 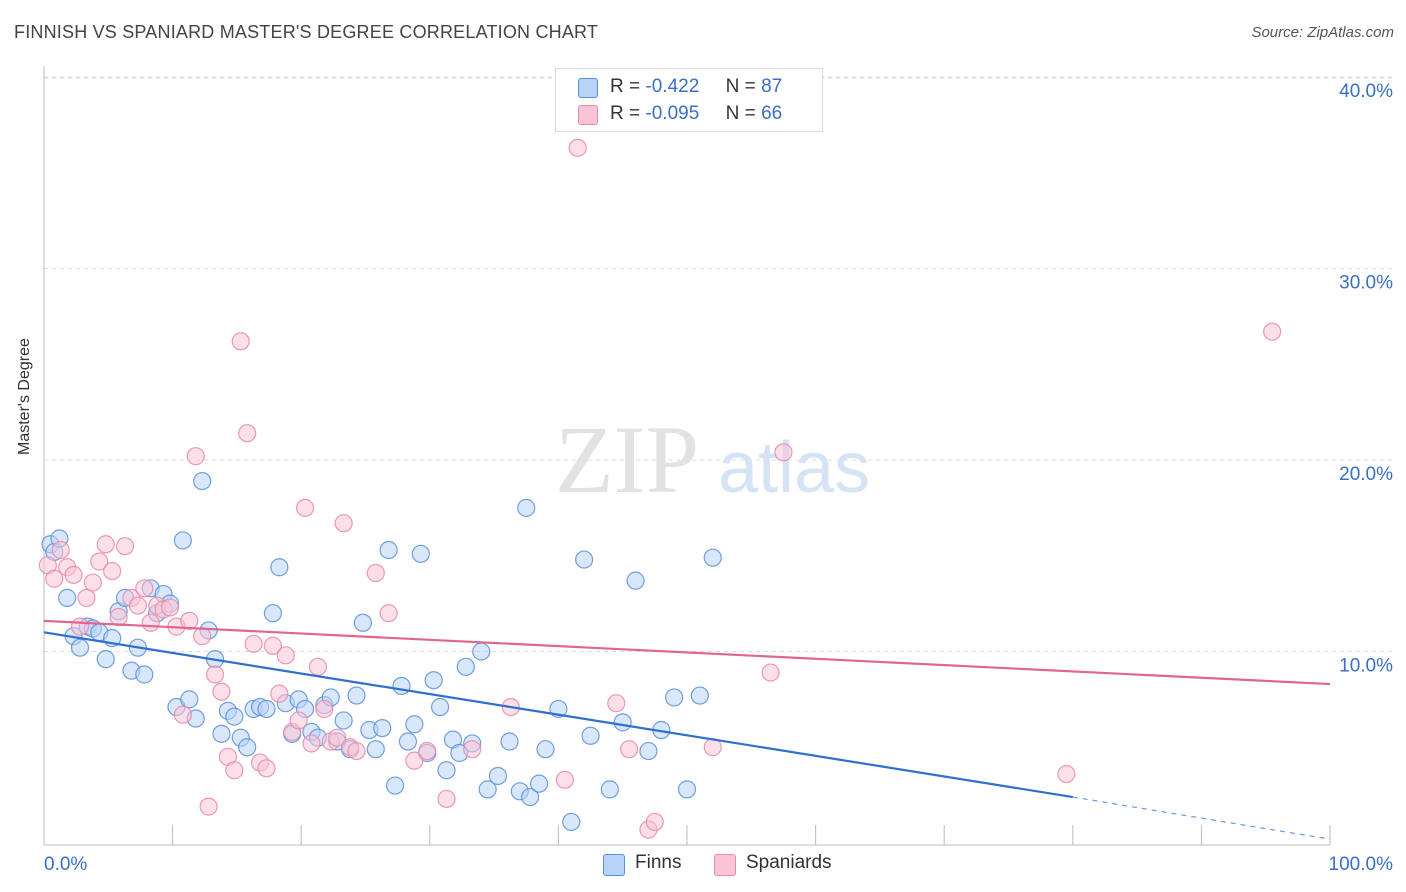 I want to click on spaniards-trend-line, so click(x=687, y=652).